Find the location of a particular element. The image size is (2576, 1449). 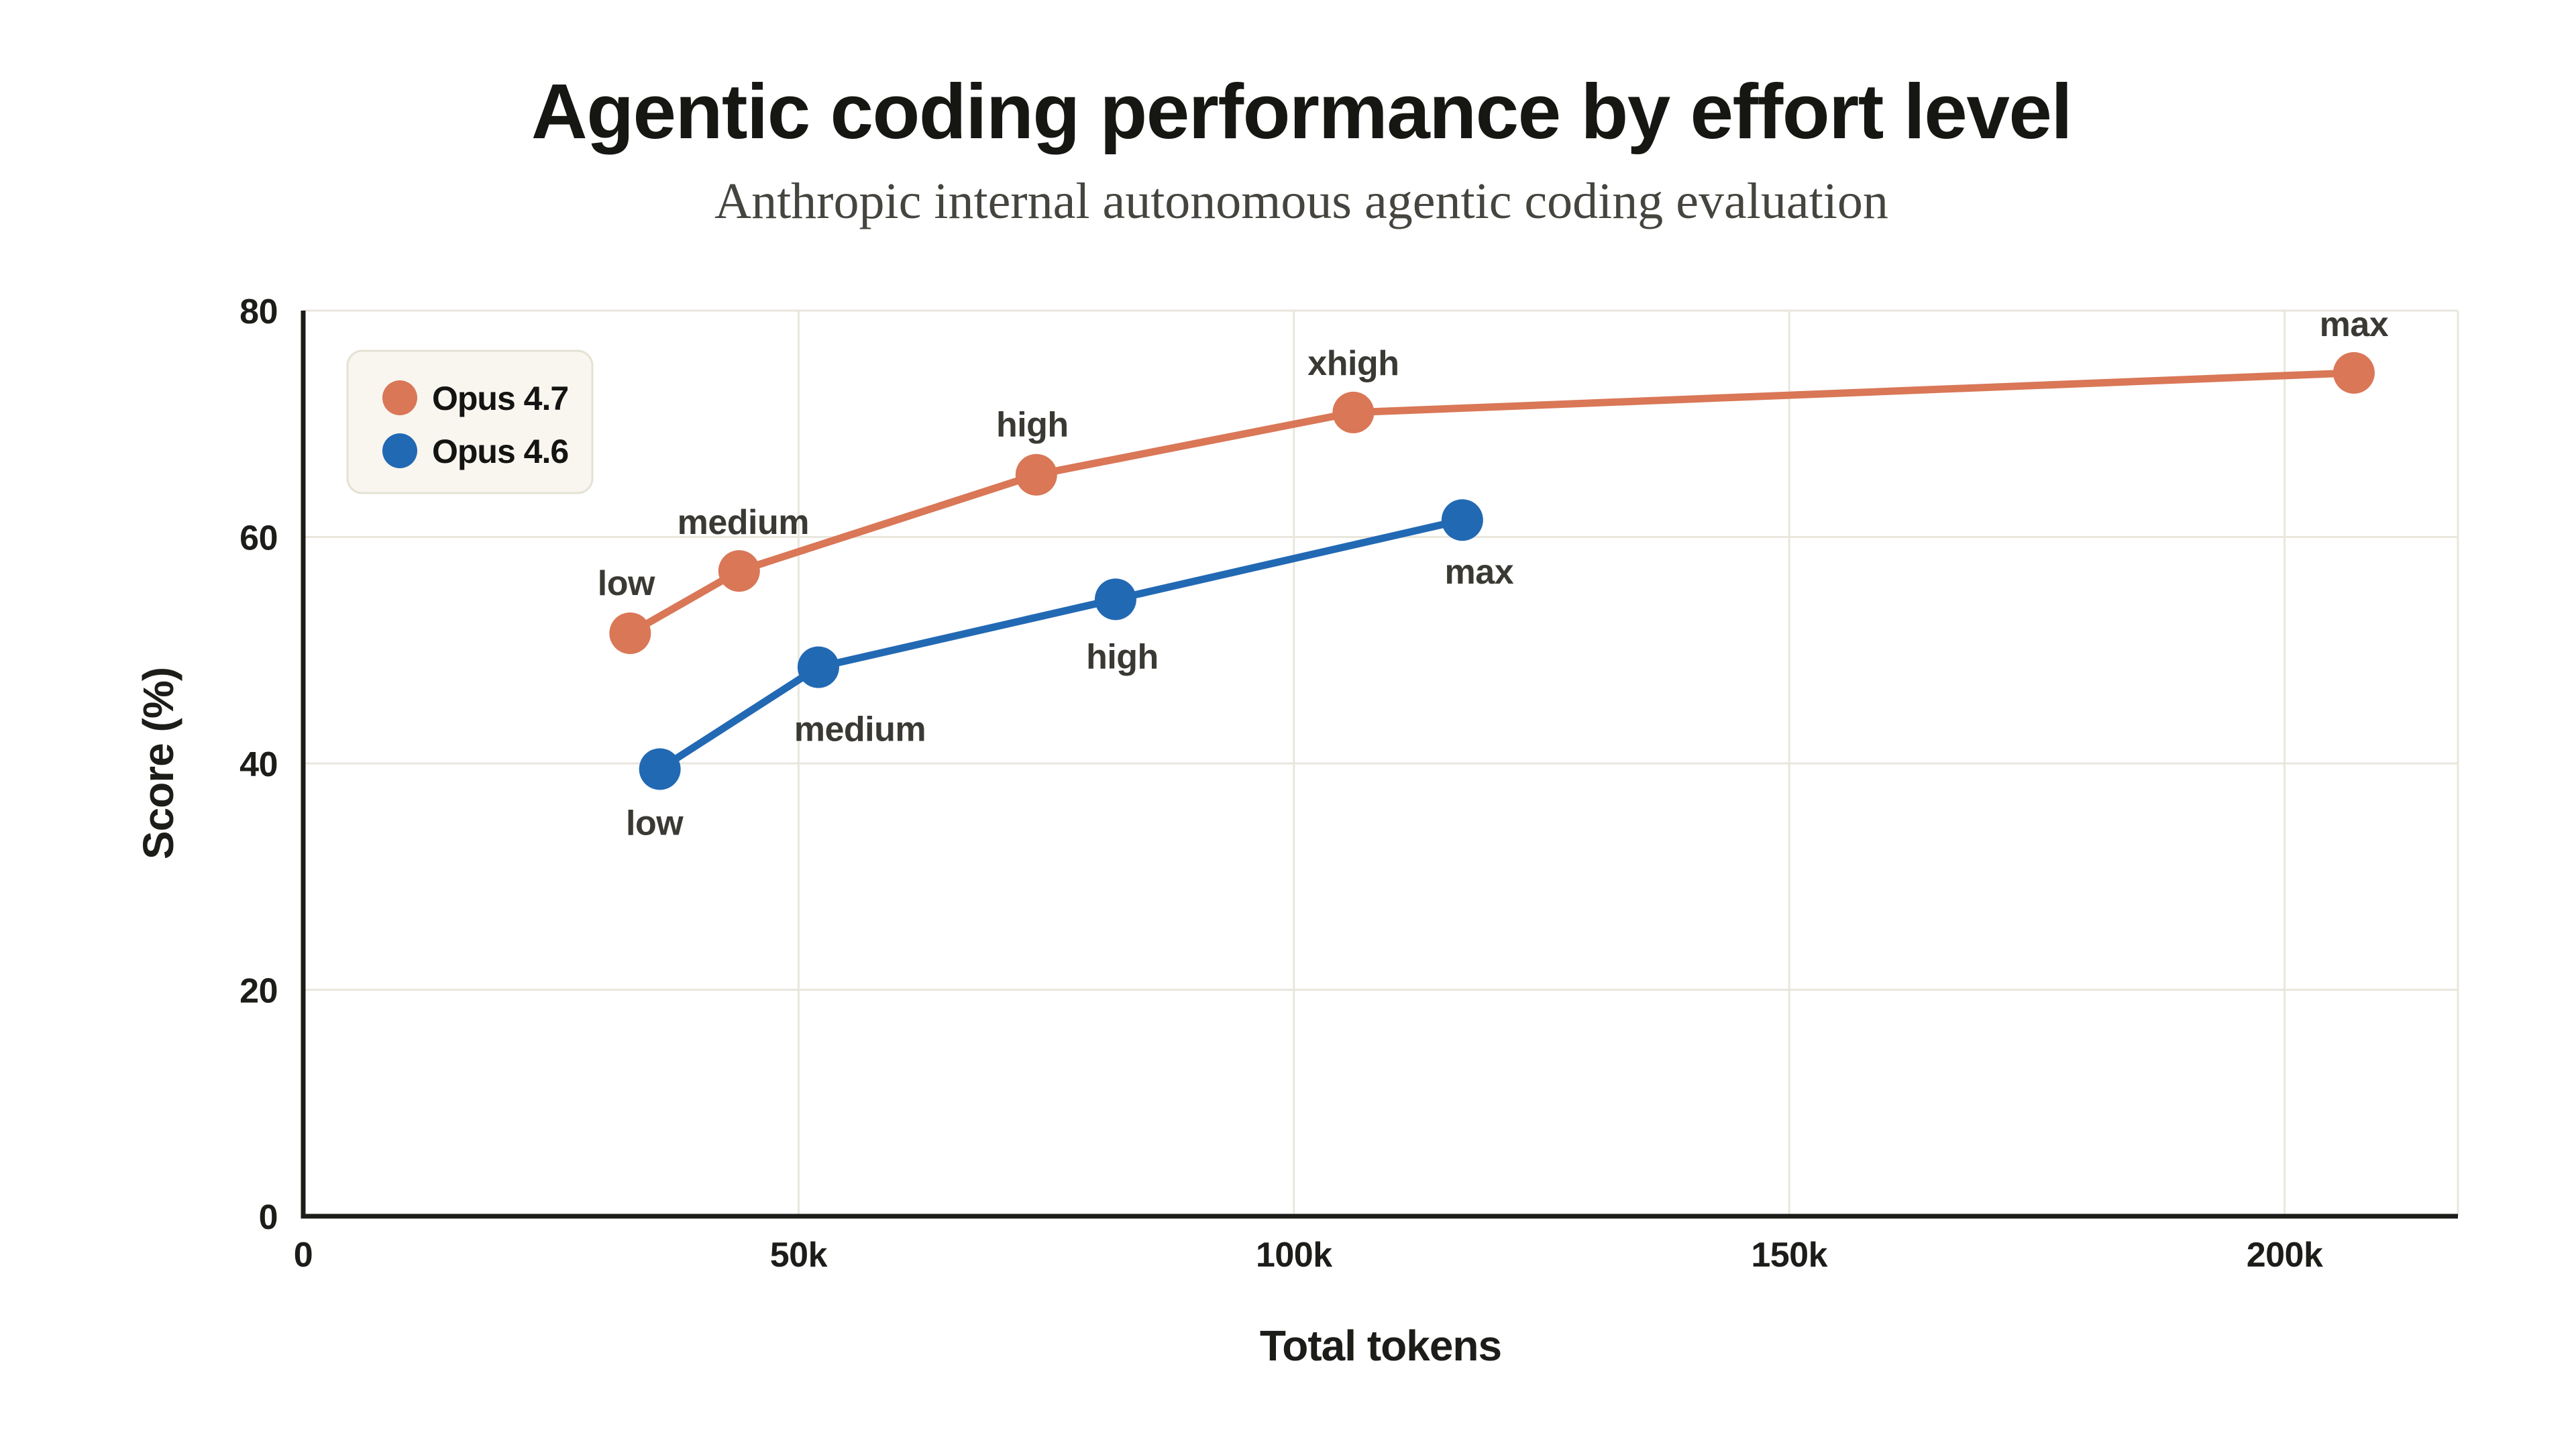

y-tick-label: 0 is located at coordinates (268, 1217).